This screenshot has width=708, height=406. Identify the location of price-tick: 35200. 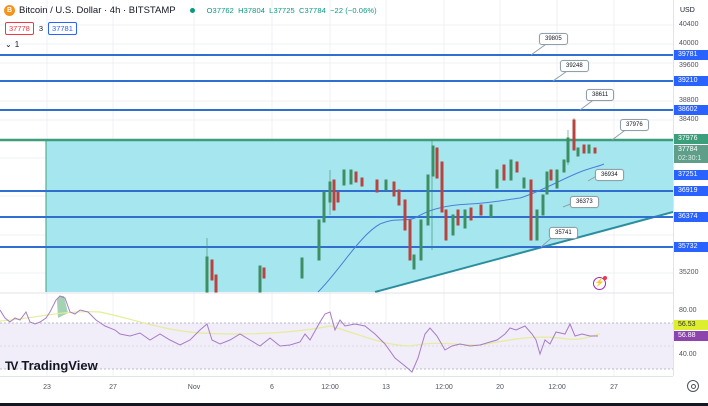
(689, 272).